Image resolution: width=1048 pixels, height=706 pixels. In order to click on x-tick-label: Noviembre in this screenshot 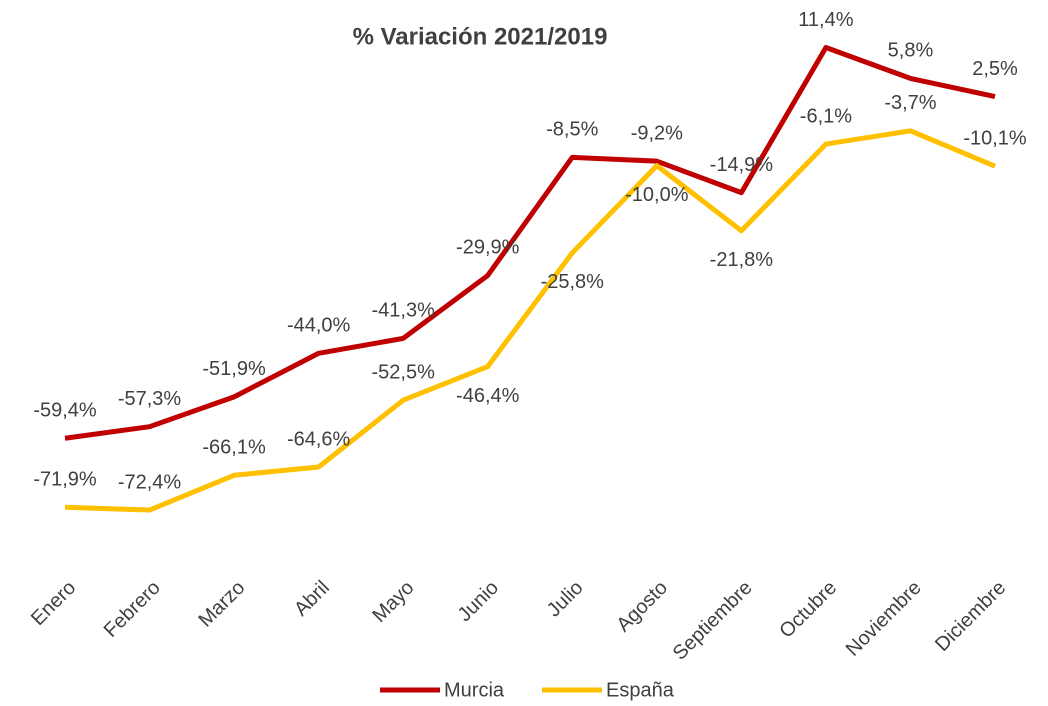, I will do `click(884, 619)`.